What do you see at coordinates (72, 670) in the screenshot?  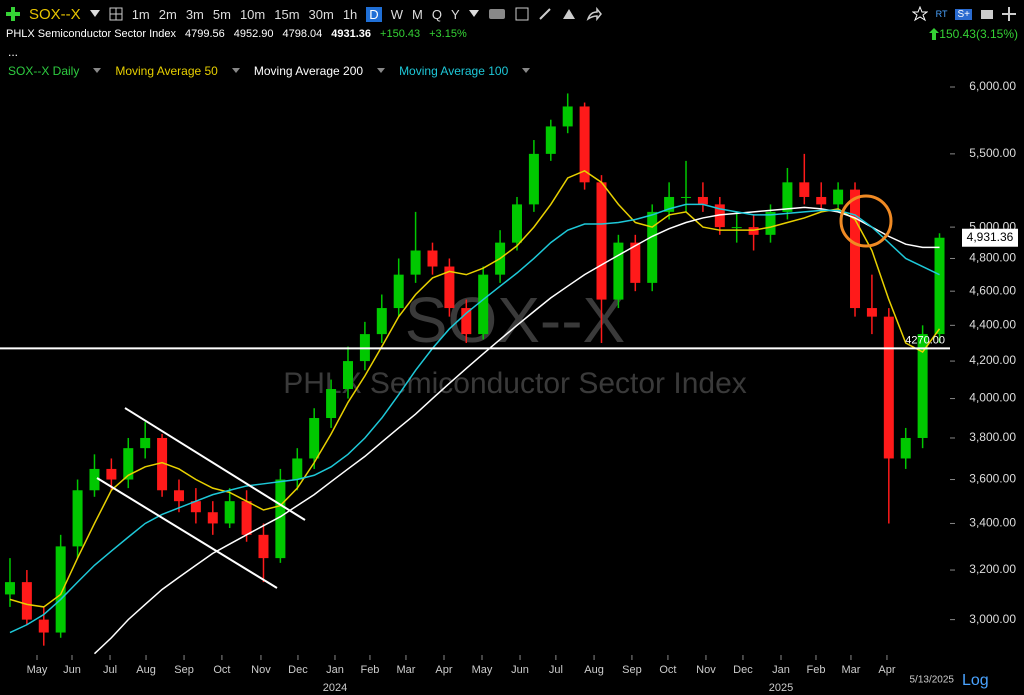 I see `x-tick-label: Jun` at bounding box center [72, 670].